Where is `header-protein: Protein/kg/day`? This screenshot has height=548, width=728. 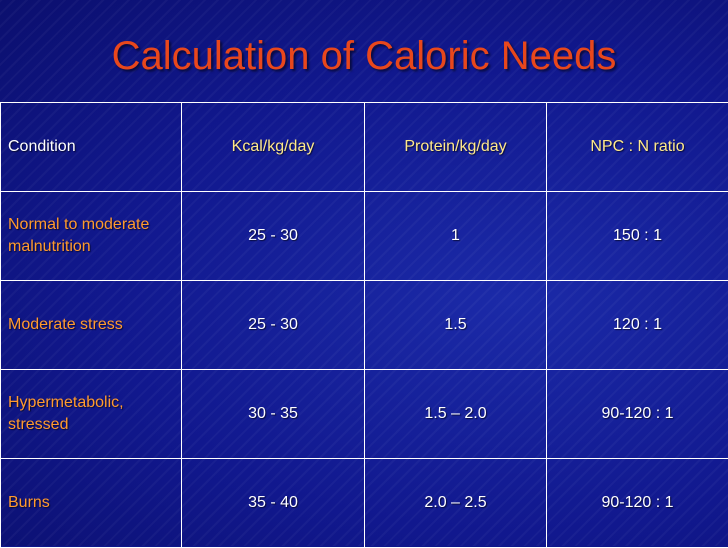
header-protein: Protein/kg/day is located at coordinates (456, 147).